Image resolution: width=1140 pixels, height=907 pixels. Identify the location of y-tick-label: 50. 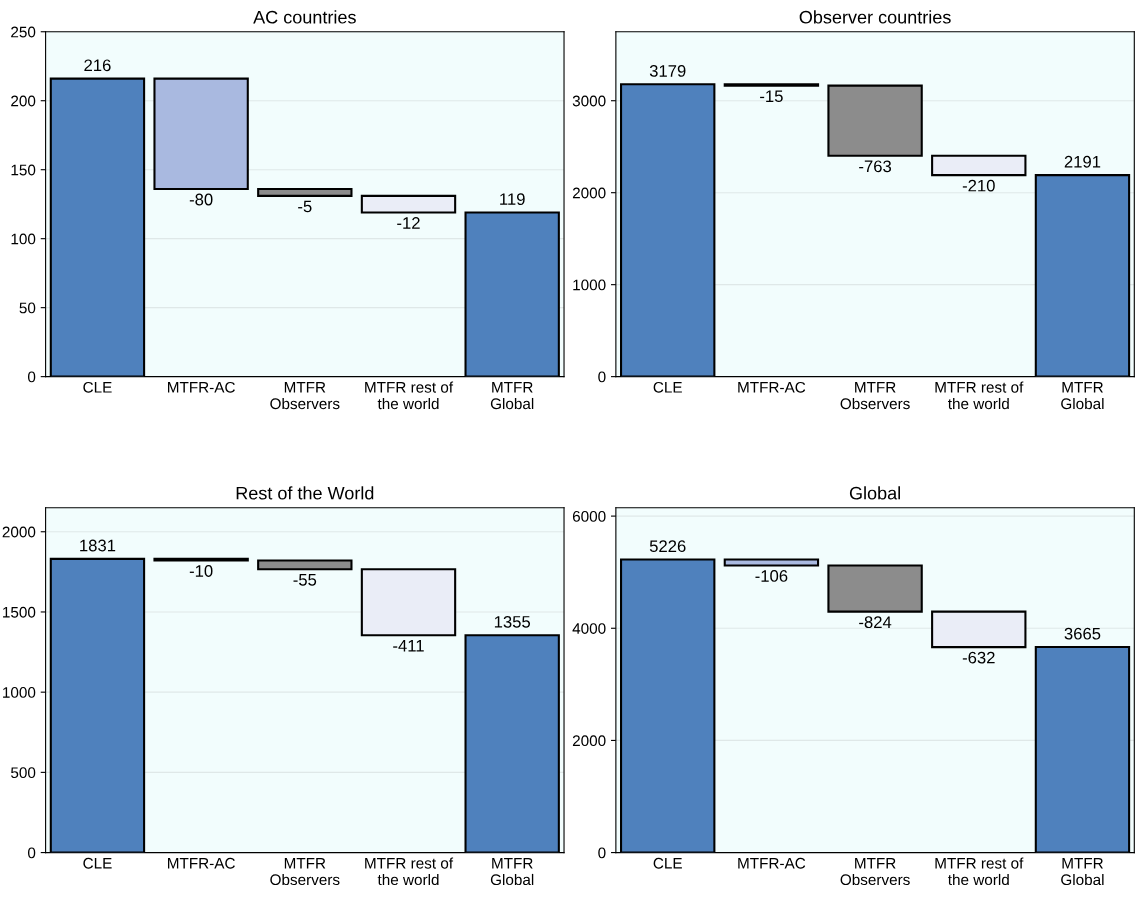
(27, 308).